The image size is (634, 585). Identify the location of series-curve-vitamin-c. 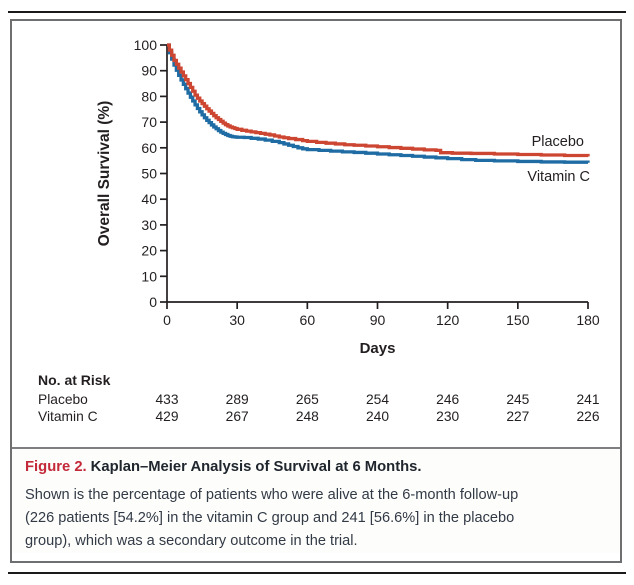
(378, 103).